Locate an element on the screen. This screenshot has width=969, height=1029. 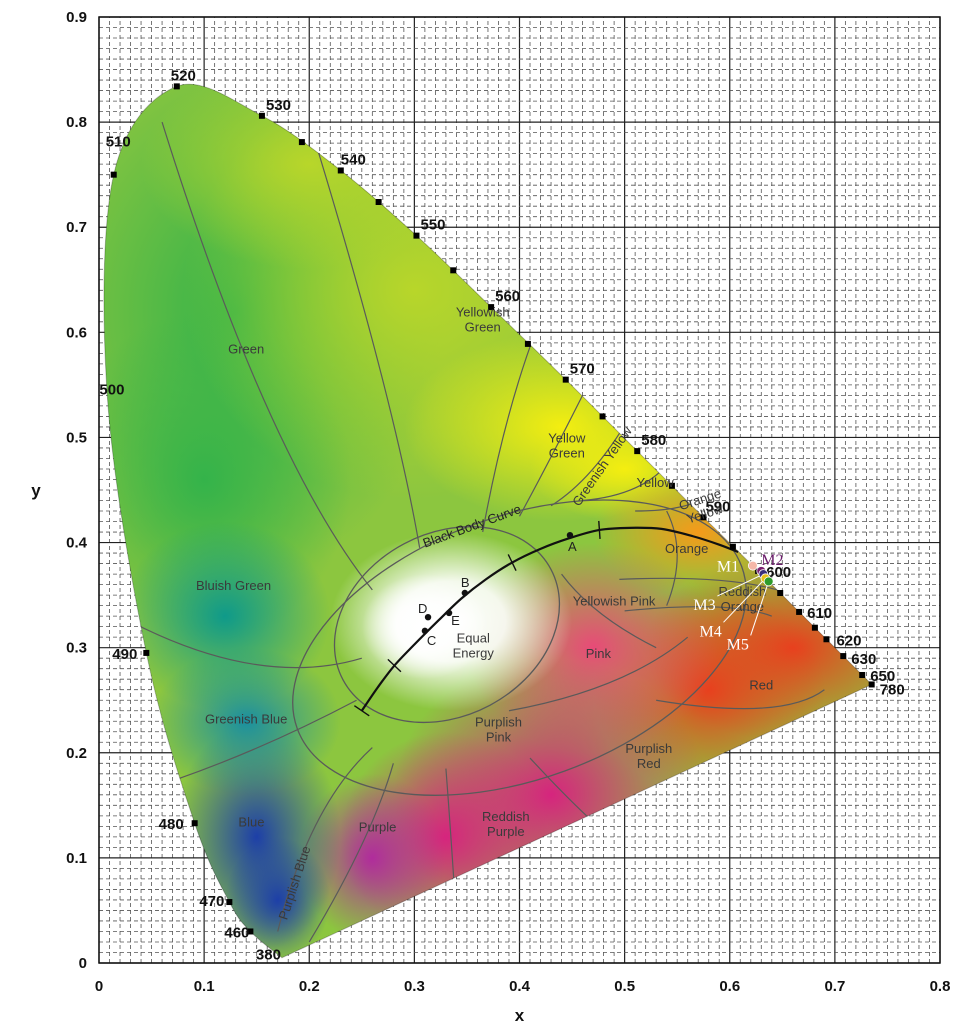
region-label: Reddish Orange is located at coordinates (743, 599).